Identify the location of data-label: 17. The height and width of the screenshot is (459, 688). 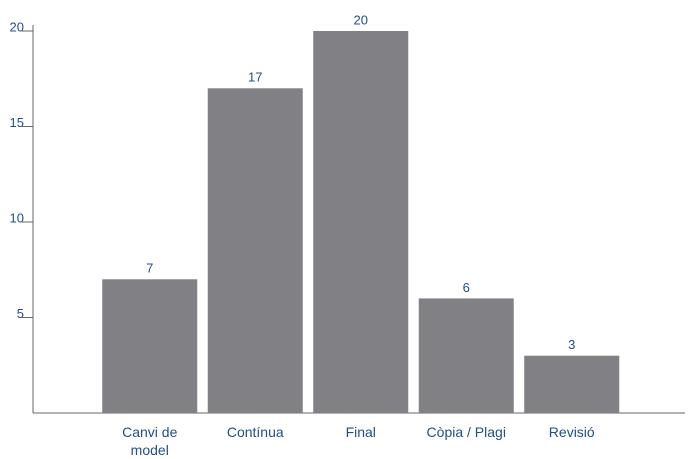
(255, 77).